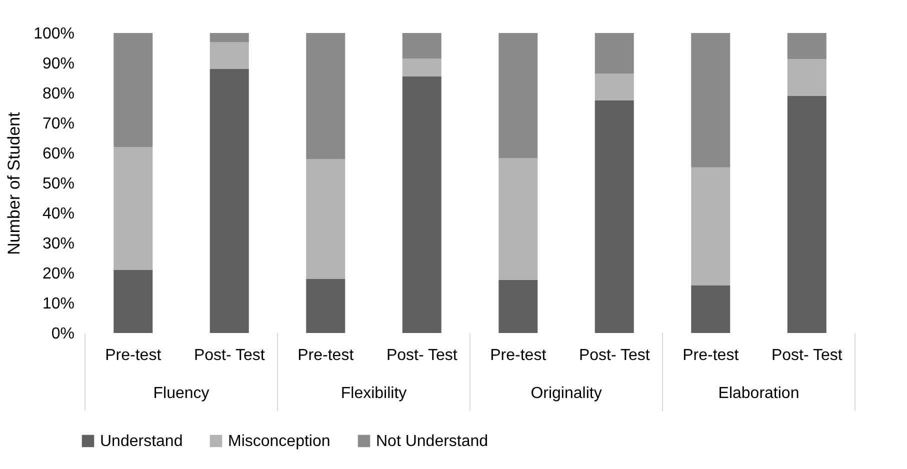  I want to click on y-tick-label: 20%, so click(58, 274).